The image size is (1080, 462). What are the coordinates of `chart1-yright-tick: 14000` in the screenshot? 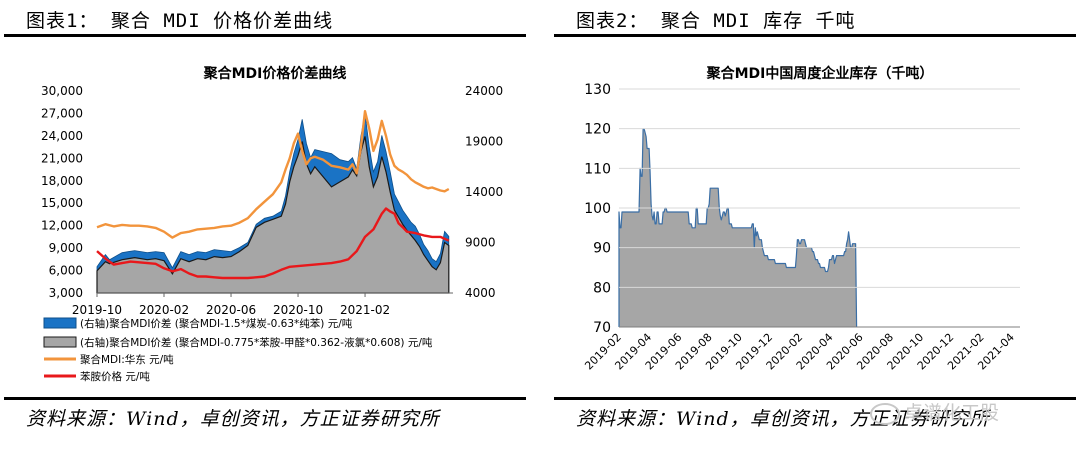 It's located at (484, 192).